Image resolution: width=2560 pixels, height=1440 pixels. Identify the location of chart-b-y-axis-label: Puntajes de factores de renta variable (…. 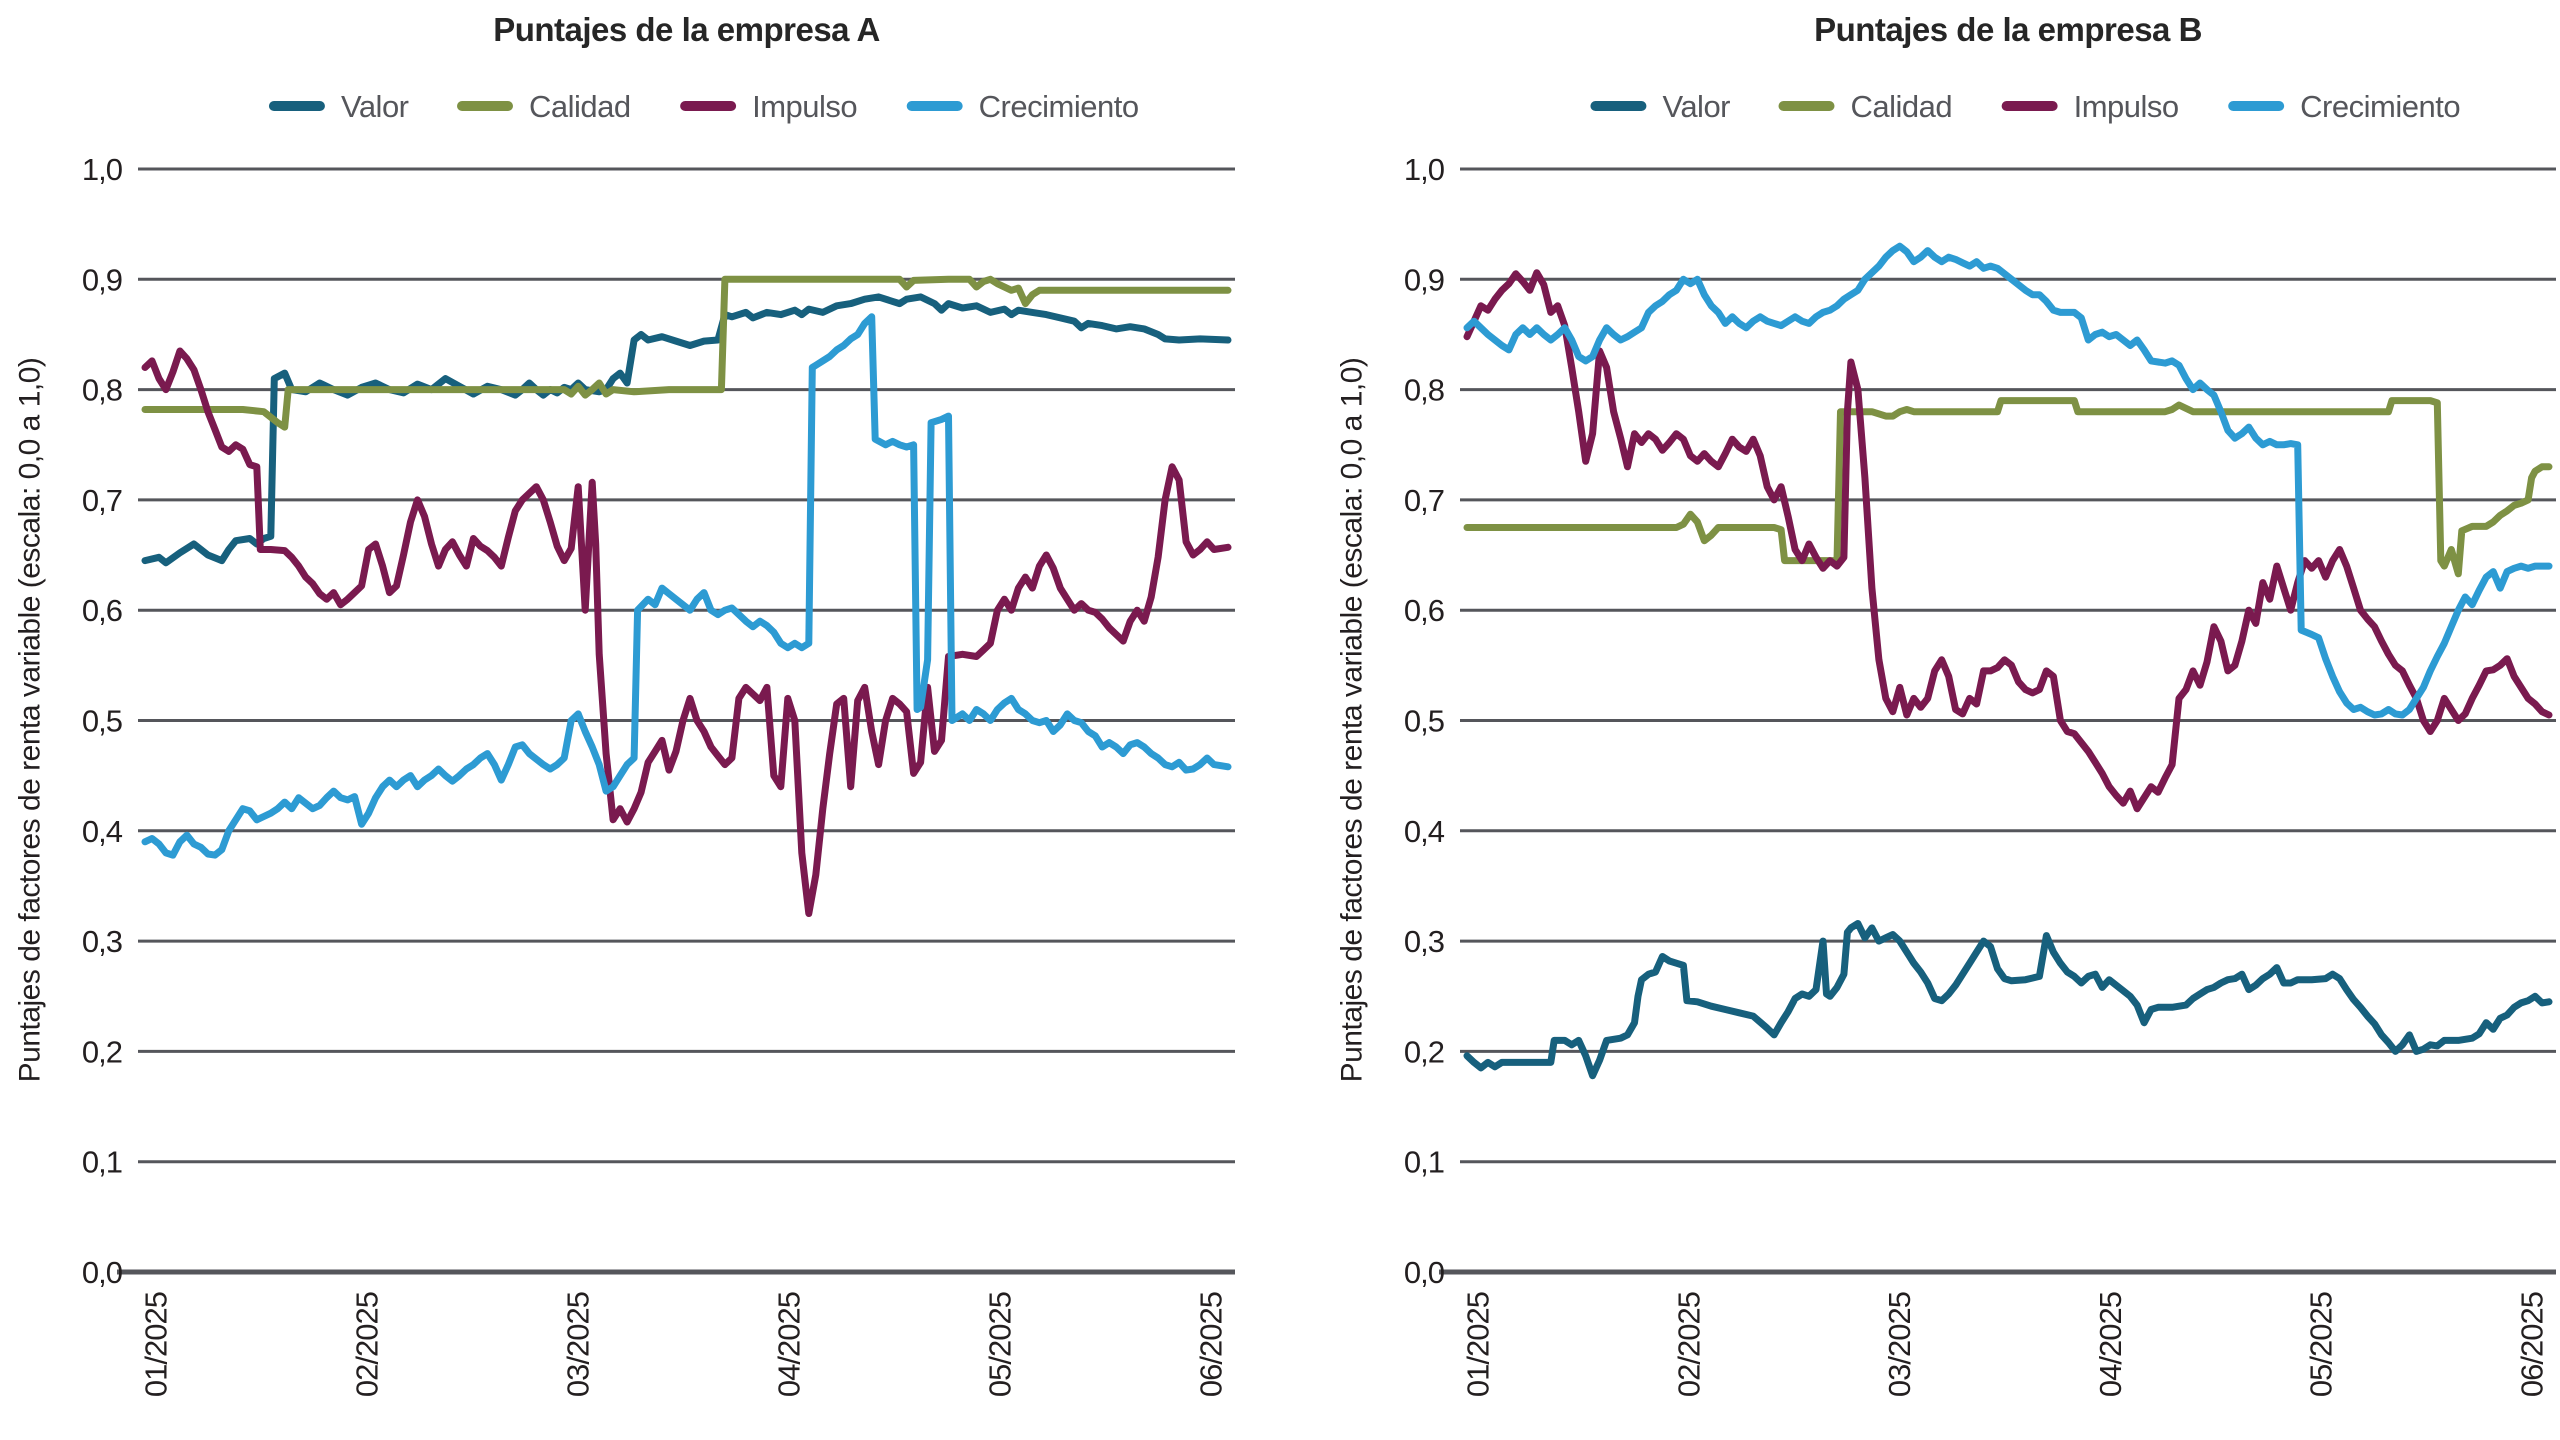
(1352, 720).